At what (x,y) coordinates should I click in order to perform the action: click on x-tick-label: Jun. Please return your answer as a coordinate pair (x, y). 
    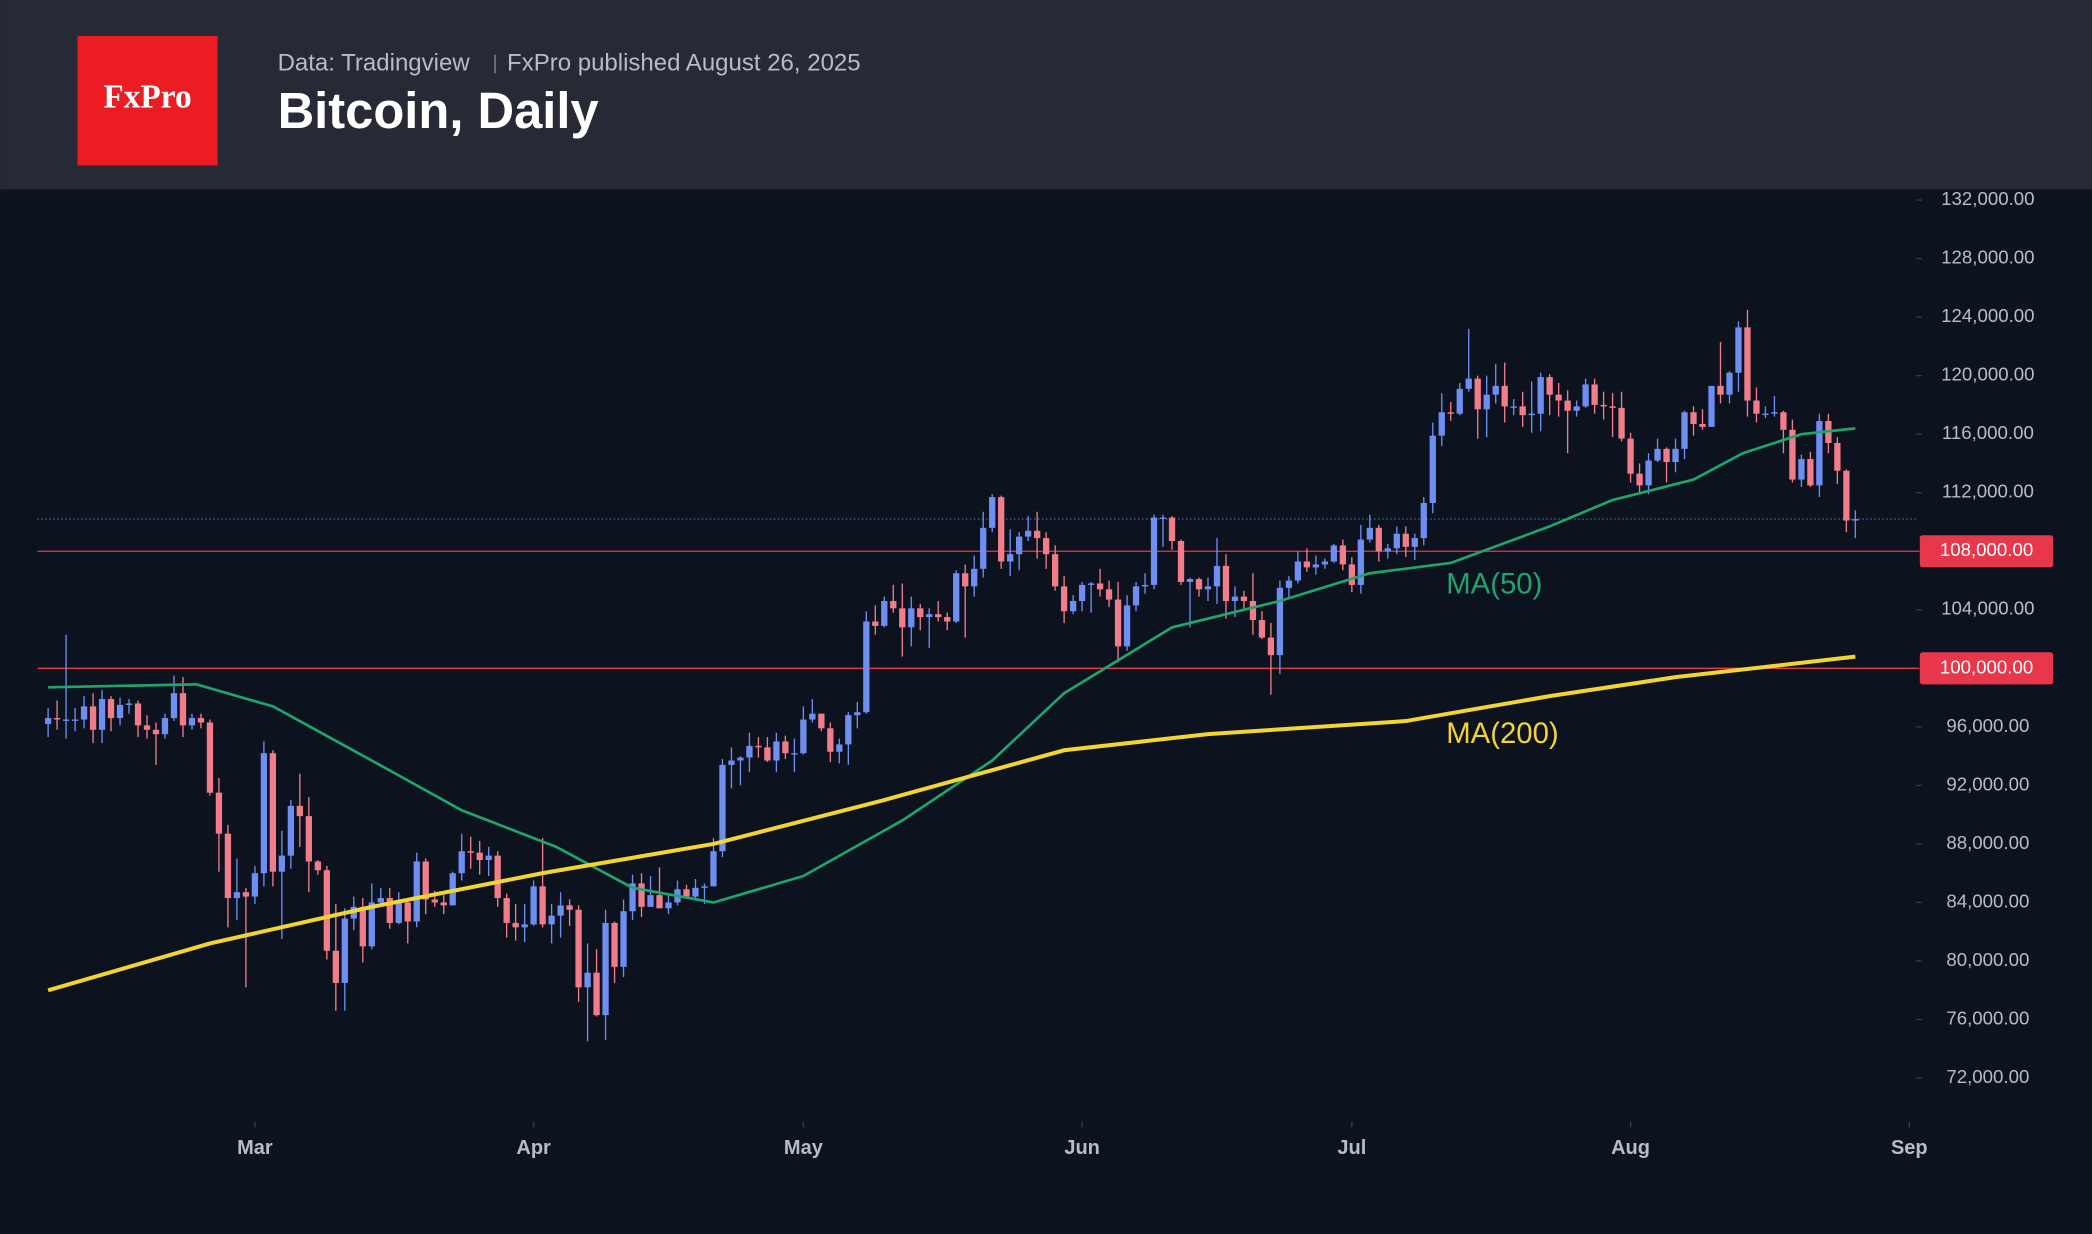
    Looking at the image, I should click on (1082, 1148).